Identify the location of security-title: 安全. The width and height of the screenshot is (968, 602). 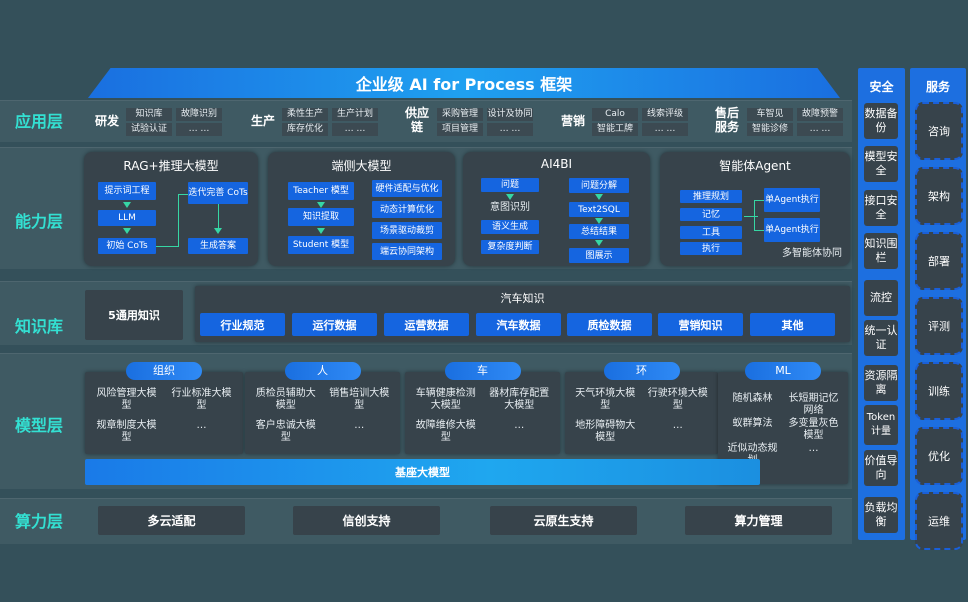
(881, 87).